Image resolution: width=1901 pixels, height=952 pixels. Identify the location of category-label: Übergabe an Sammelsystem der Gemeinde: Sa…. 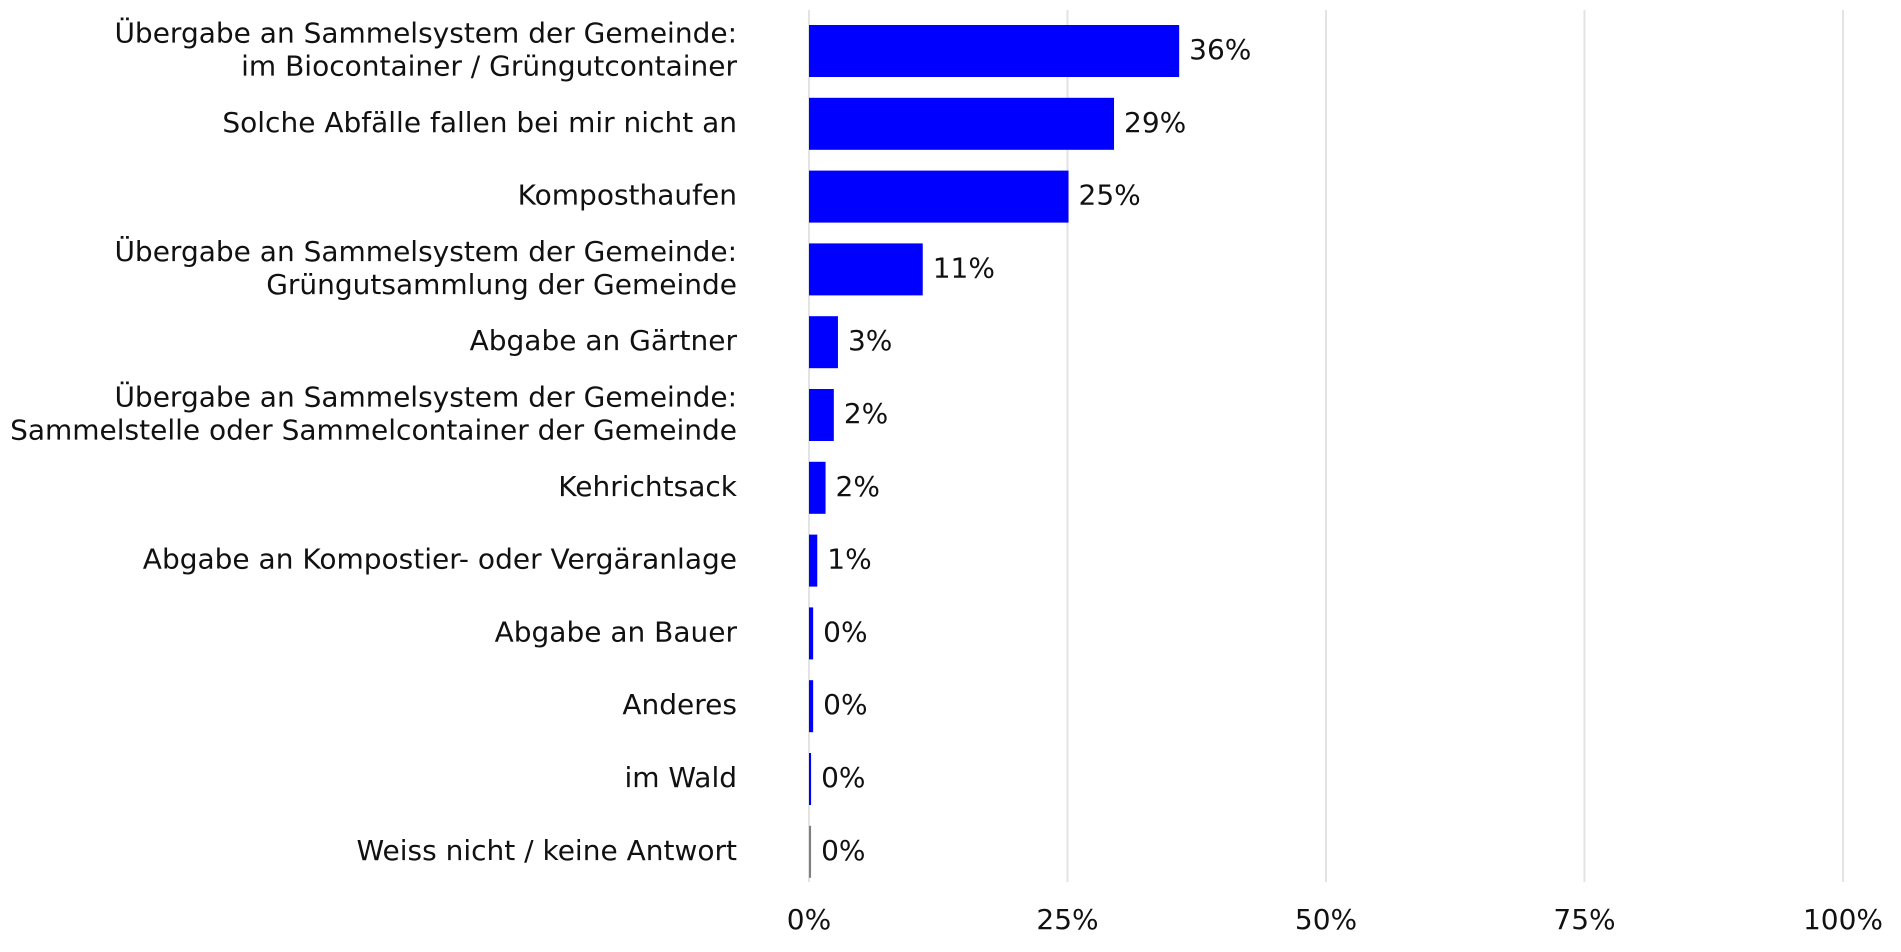
(373, 413).